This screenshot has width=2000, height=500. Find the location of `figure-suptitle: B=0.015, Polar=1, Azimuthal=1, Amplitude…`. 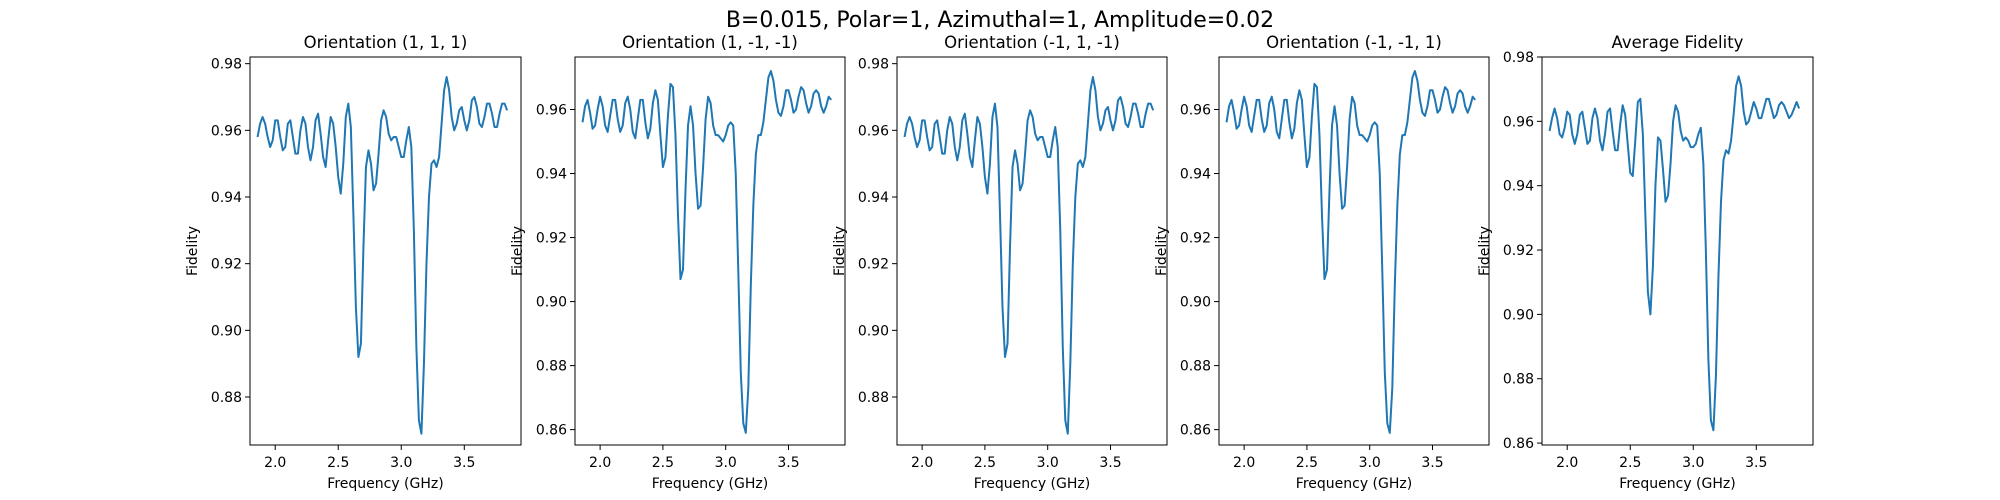

figure-suptitle: B=0.015, Polar=1, Azimuthal=1, Amplitude… is located at coordinates (1000, 20).